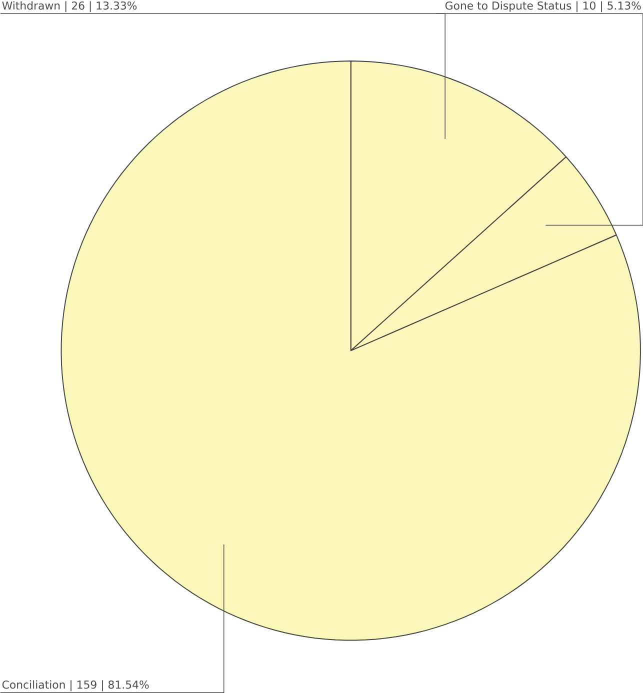 The width and height of the screenshot is (643, 693). I want to click on data-label: | 10 | 5.13%, so click(608, 6).